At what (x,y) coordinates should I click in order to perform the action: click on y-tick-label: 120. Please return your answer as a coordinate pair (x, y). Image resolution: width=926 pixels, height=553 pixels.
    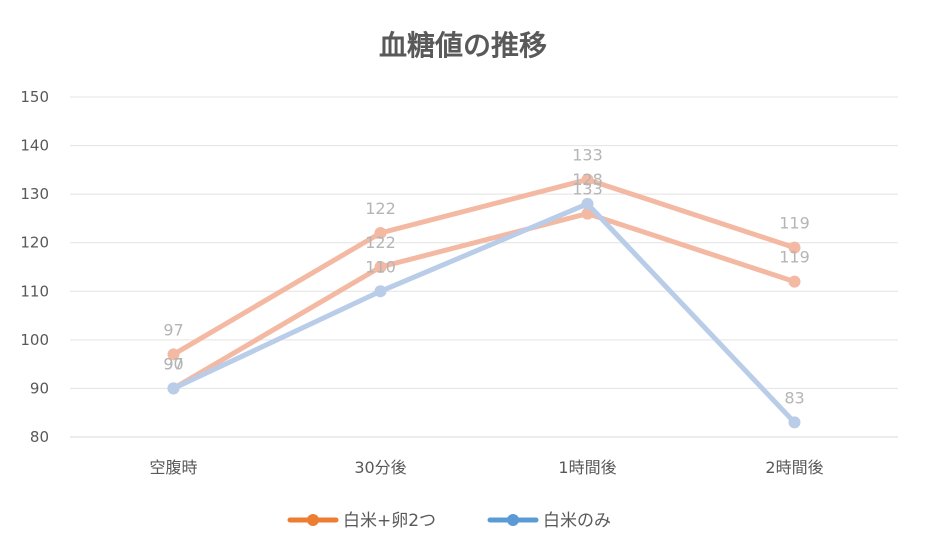
    Looking at the image, I should click on (34, 243).